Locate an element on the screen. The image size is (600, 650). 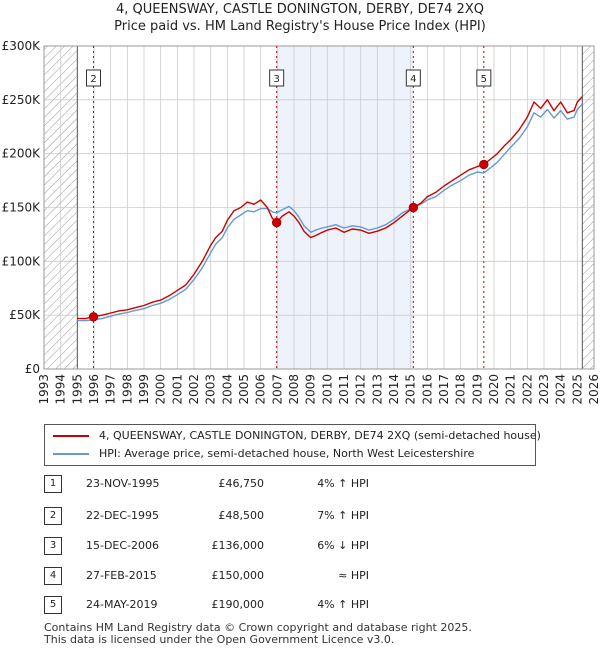
x-tick-label: 2021 is located at coordinates (511, 389).